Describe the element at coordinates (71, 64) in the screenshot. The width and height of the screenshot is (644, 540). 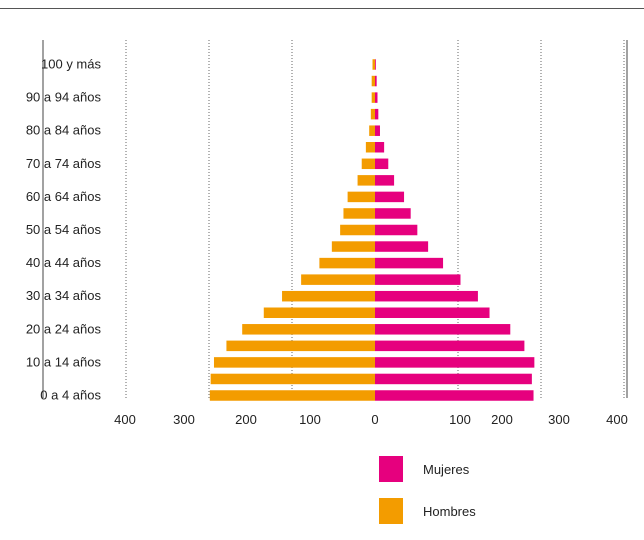
I see `y-tick-label: 100 y más` at that location.